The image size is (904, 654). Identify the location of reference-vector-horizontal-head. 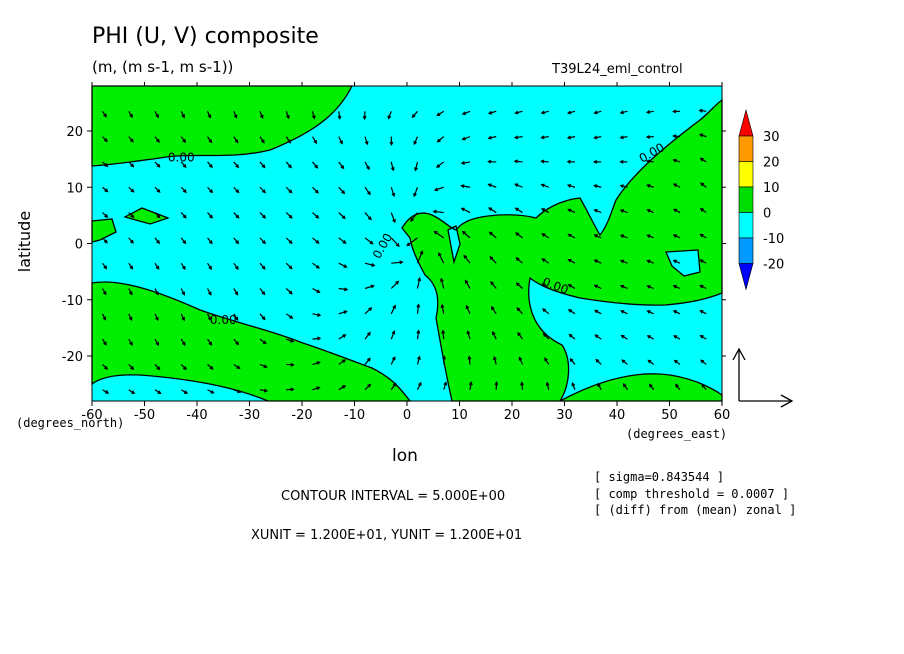
(787, 401).